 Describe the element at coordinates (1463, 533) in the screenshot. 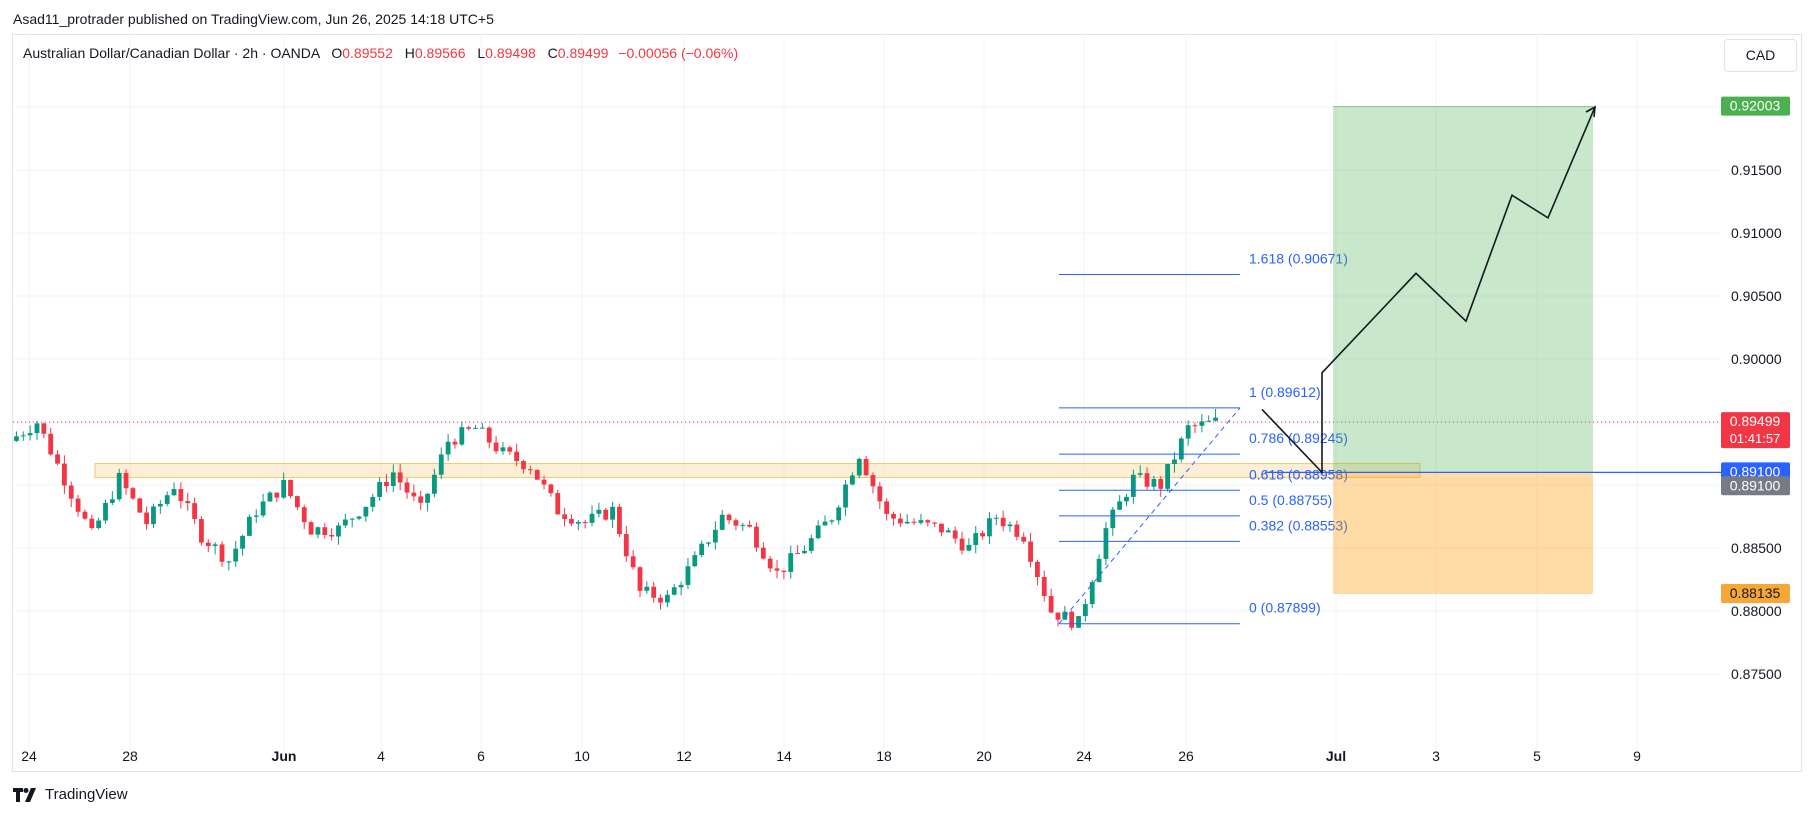

I see `stop-loss-zone` at that location.